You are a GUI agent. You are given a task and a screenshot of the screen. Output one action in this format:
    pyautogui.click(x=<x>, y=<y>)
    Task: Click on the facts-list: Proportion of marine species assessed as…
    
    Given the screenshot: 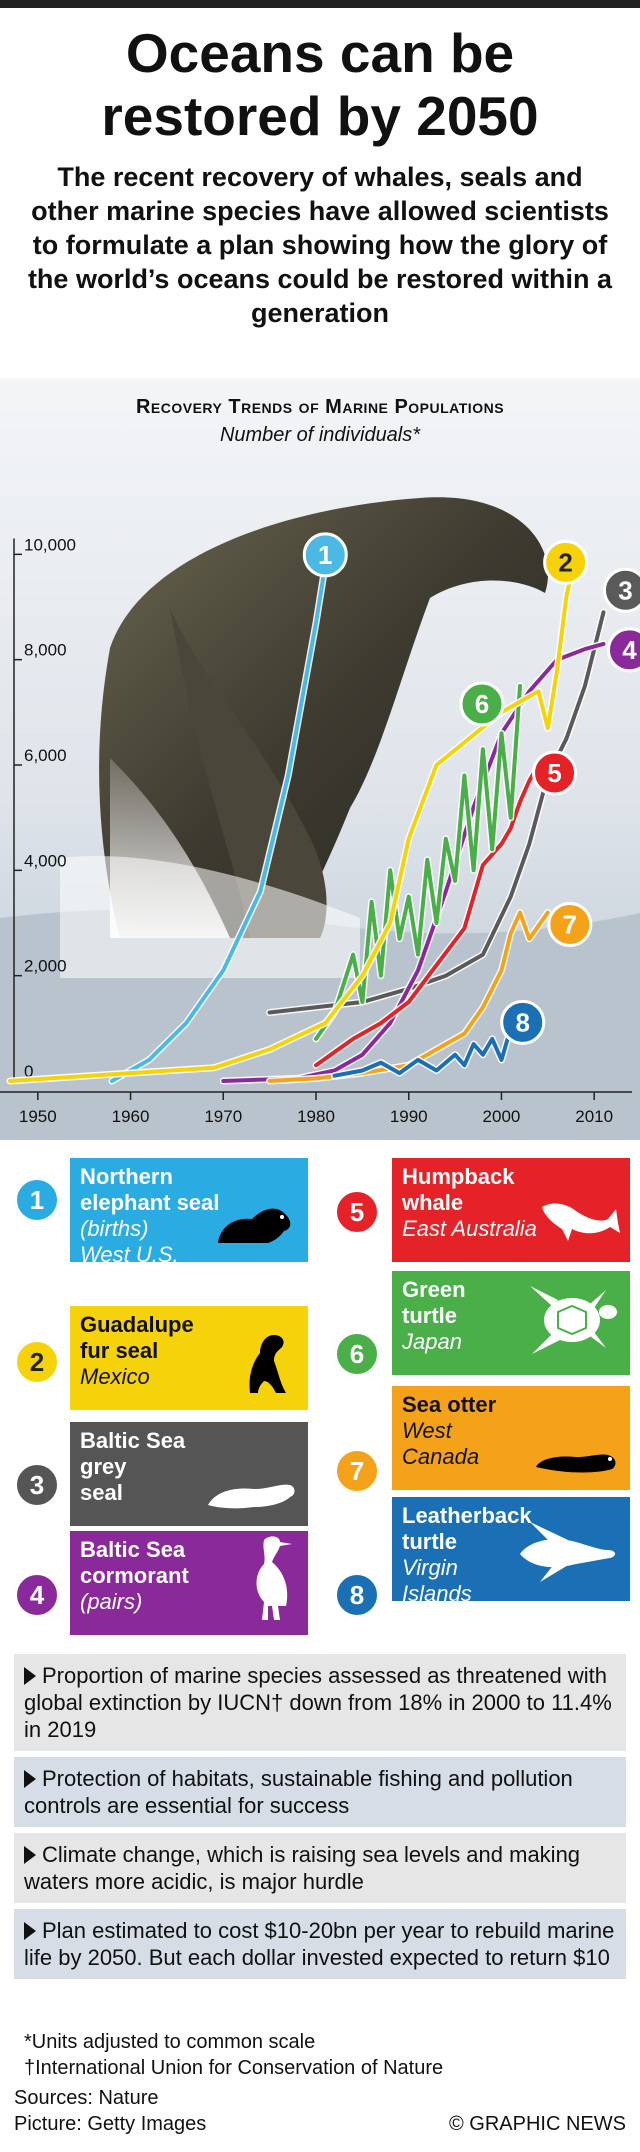 What is the action you would take?
    pyautogui.click(x=320, y=1819)
    